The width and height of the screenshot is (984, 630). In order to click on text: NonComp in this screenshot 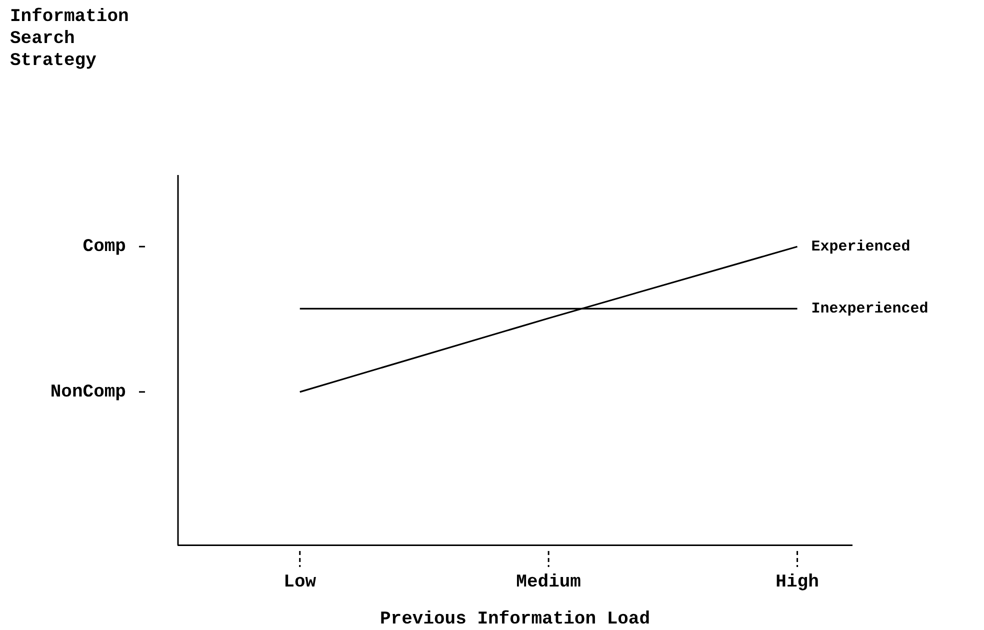, I will do `click(88, 392)`.